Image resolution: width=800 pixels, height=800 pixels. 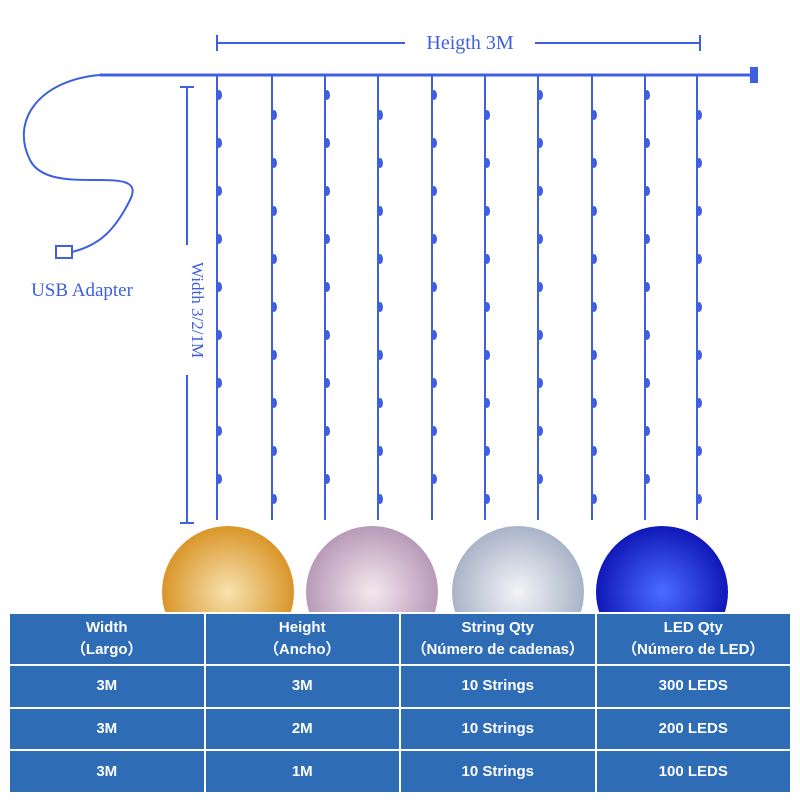 What do you see at coordinates (302, 627) in the screenshot?
I see `header-text: Height` at bounding box center [302, 627].